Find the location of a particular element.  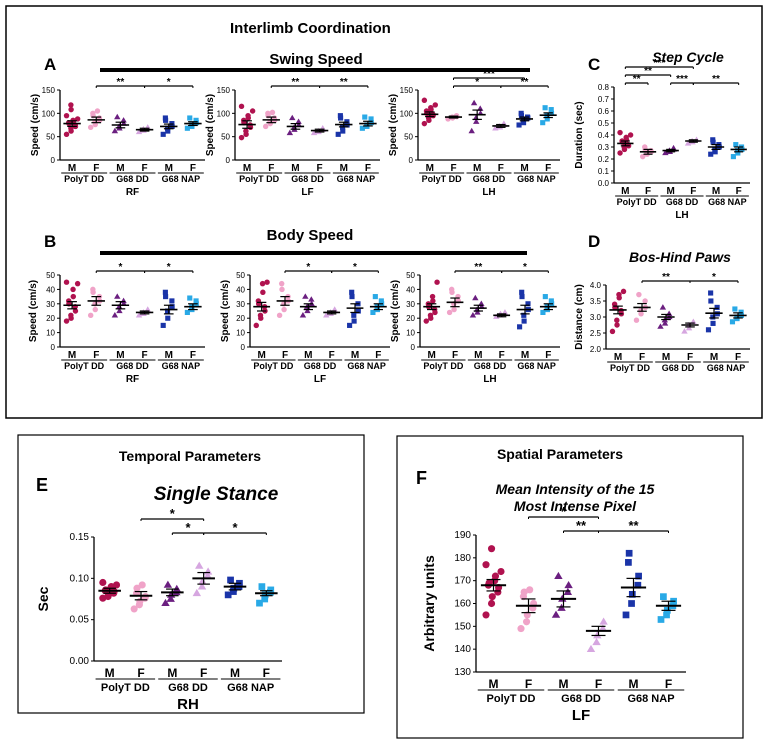

y-tick-label: 0.7 is located at coordinates (604, 99).